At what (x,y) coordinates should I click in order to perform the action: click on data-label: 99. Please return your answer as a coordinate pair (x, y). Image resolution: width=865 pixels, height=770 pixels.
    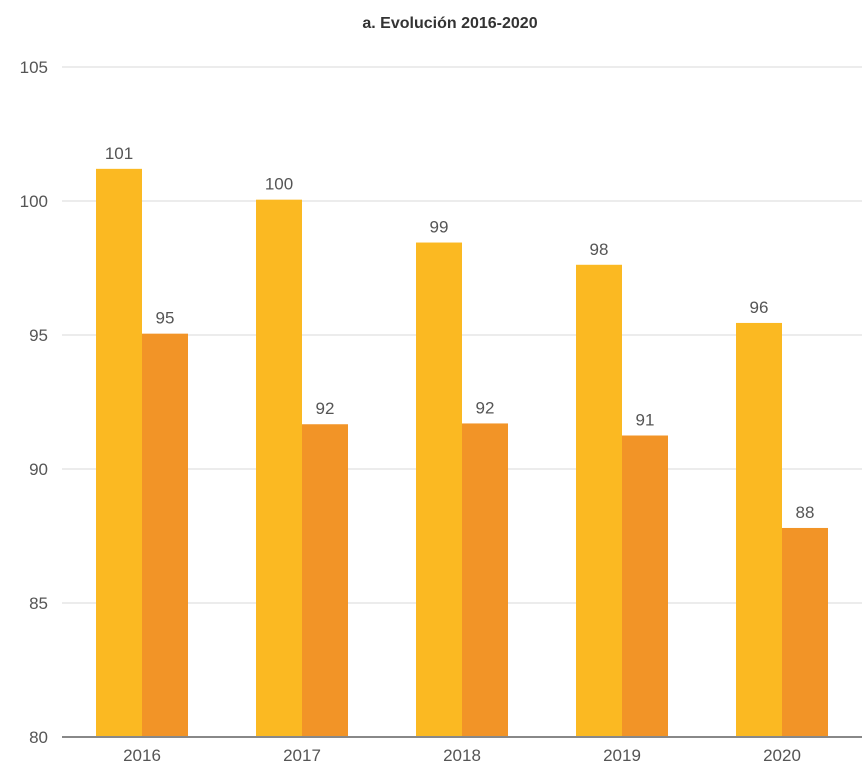
    Looking at the image, I should click on (439, 227).